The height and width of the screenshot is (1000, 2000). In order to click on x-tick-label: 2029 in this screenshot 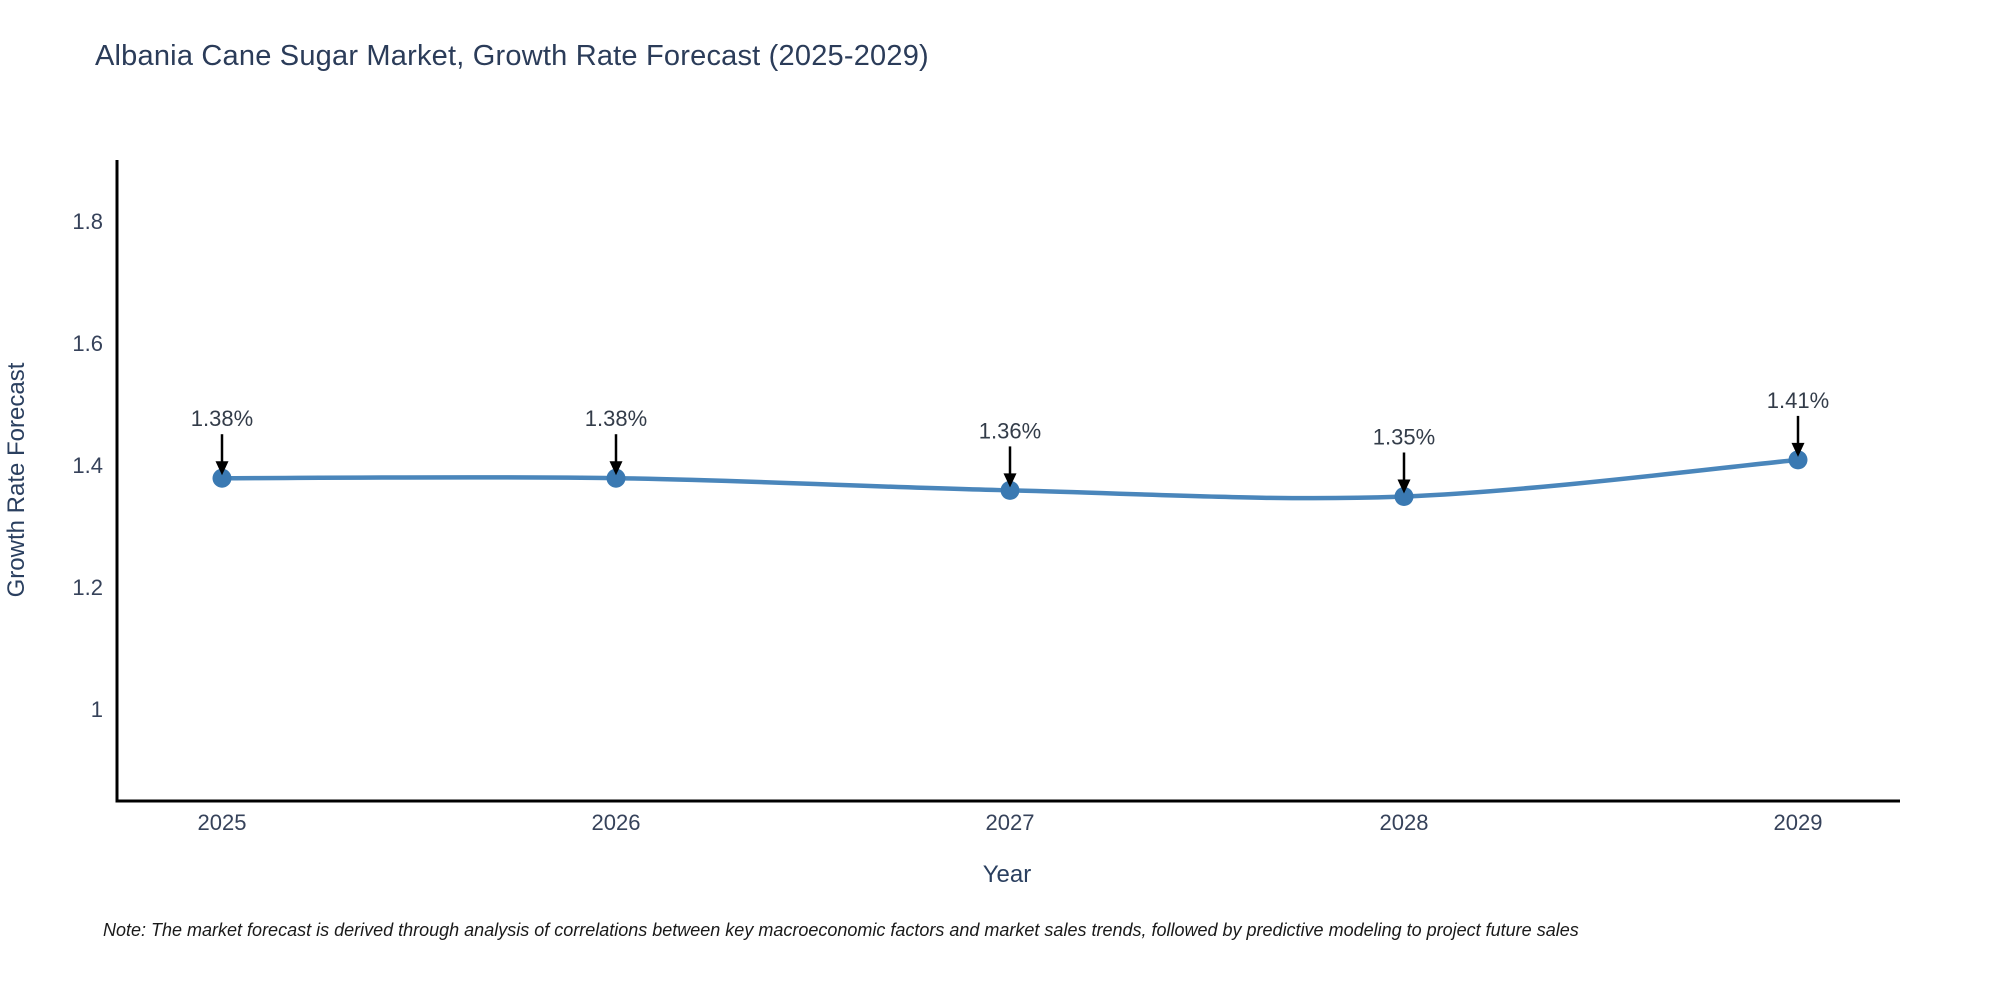, I will do `click(1798, 822)`.